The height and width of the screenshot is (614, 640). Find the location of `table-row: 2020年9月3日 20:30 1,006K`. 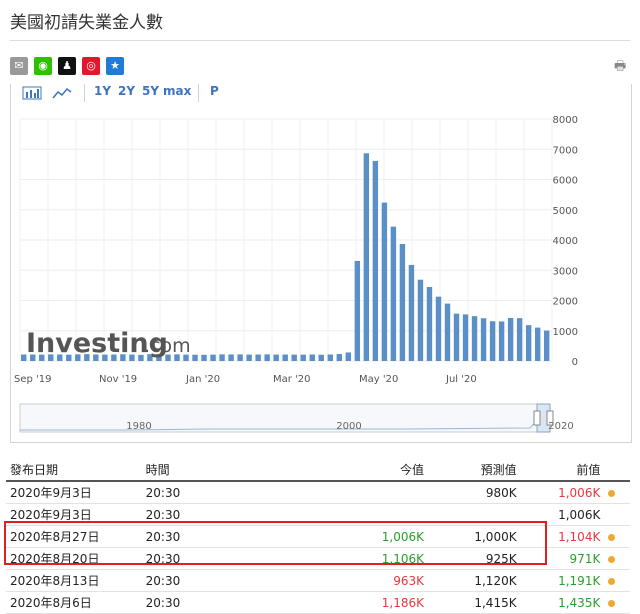

table-row: 2020年9月3日 20:30 1,006K is located at coordinates (318, 514).